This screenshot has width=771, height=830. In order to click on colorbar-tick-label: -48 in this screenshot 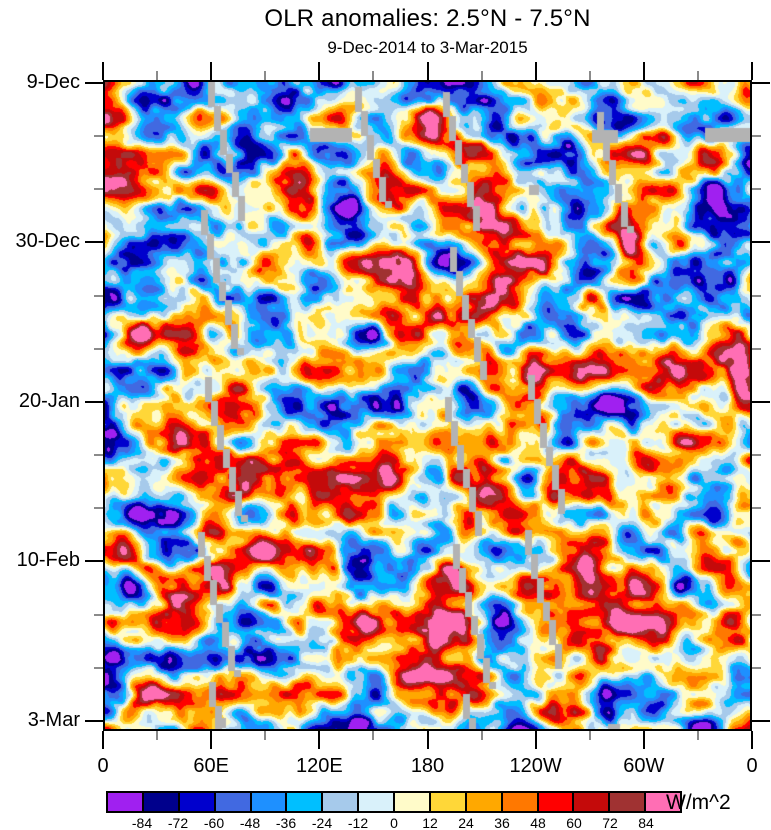, I will do `click(250, 822)`.